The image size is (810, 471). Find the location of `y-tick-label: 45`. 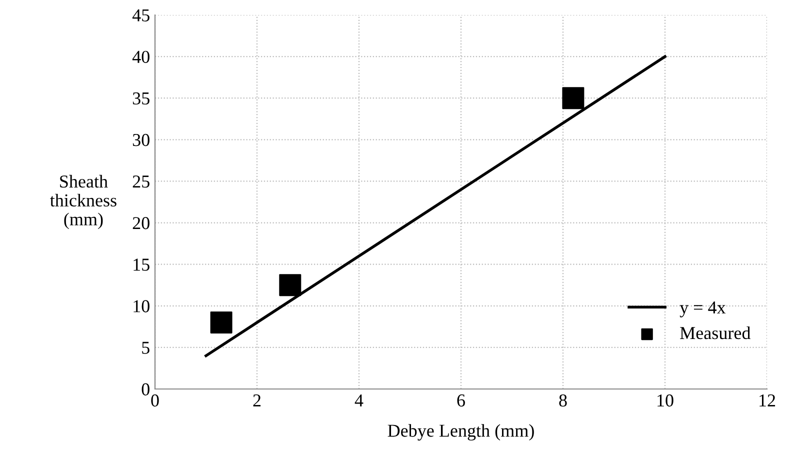

y-tick-label: 45 is located at coordinates (141, 15).